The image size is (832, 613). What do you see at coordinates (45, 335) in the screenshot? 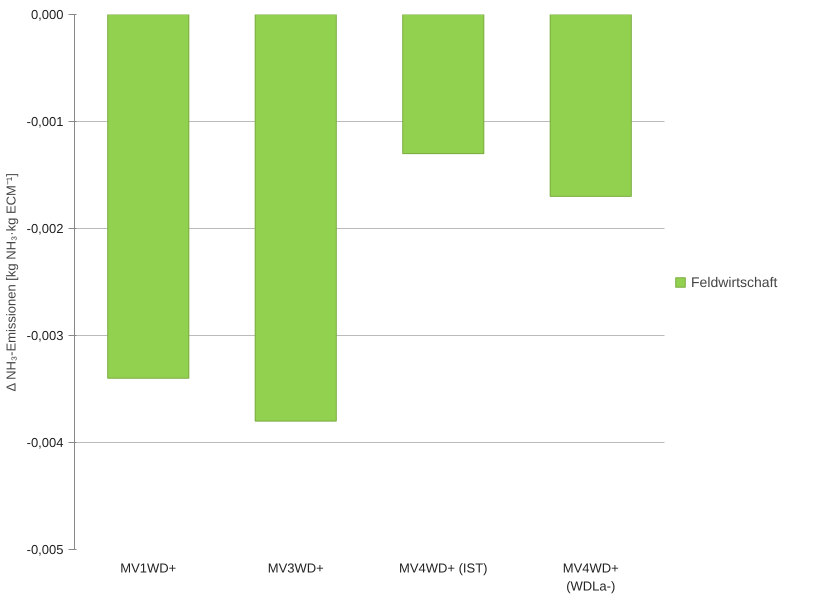
I see `y-tick-label: -0,003` at bounding box center [45, 335].